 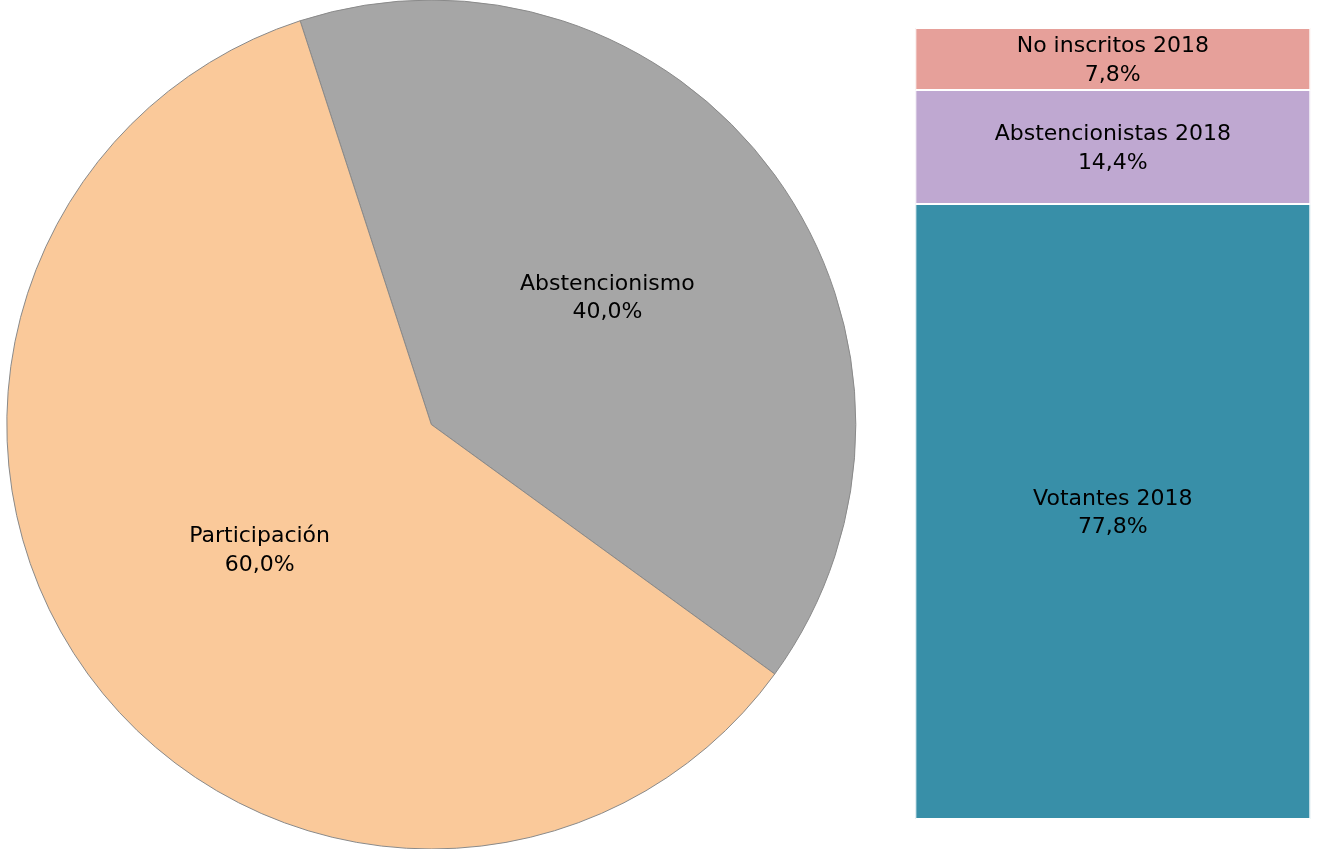 I want to click on data-label: 14,4%, so click(x=1112, y=161).